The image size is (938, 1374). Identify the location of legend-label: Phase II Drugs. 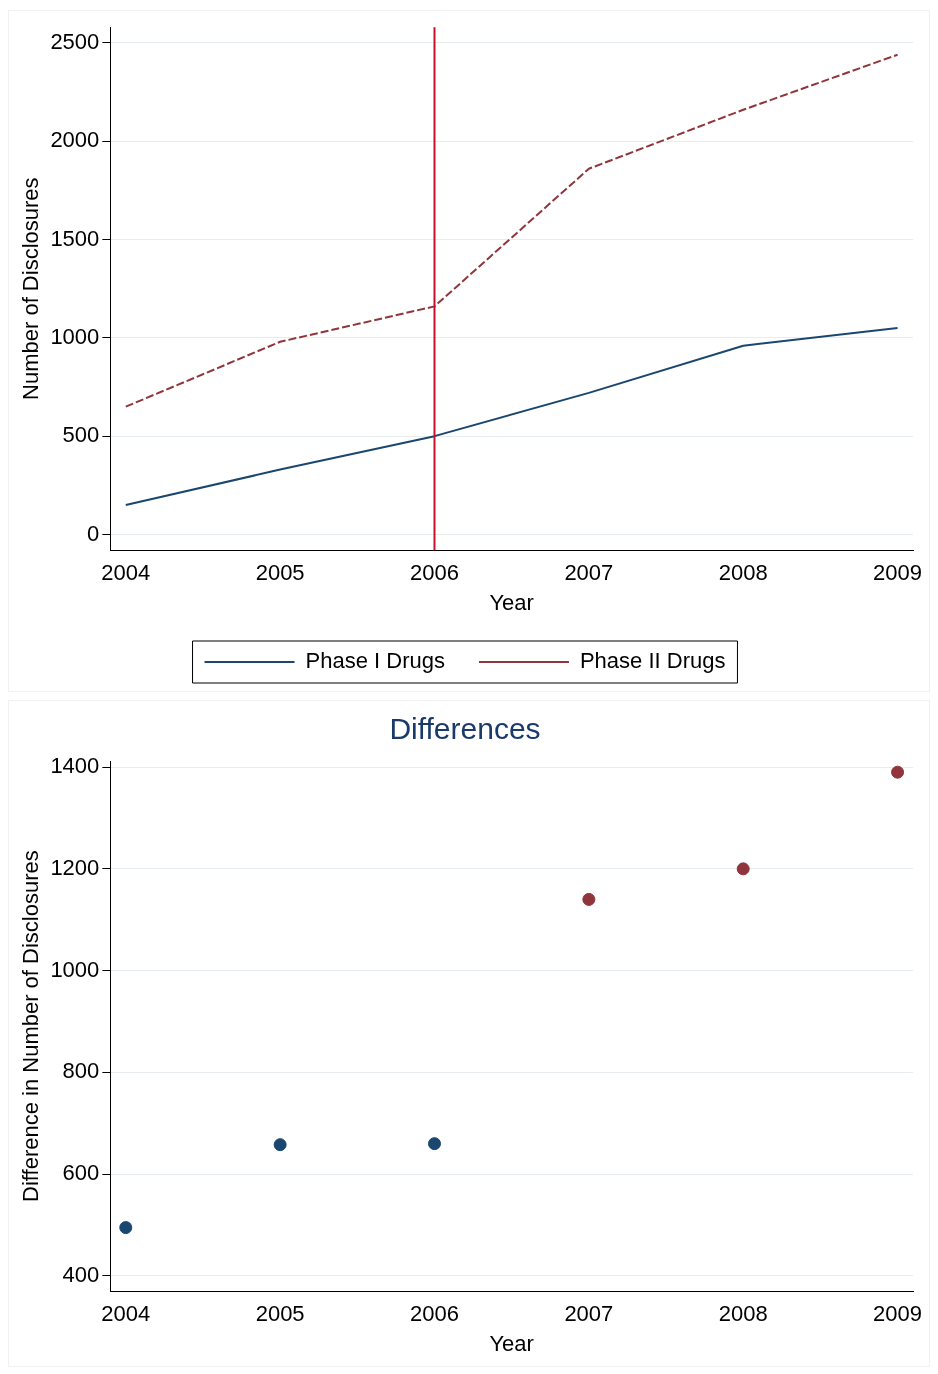
(652, 661).